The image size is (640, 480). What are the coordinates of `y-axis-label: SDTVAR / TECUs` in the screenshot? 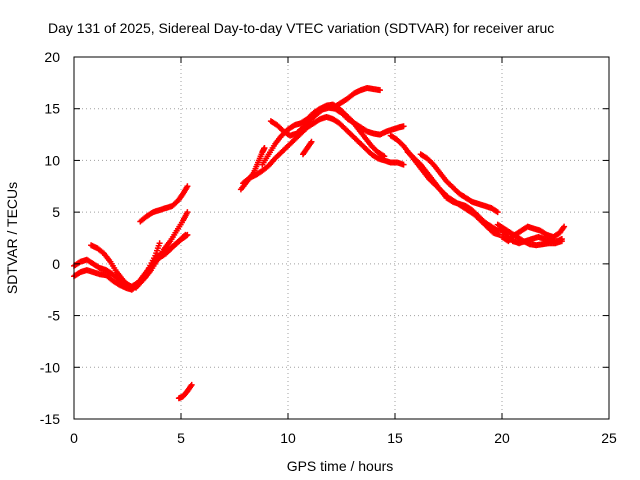 It's located at (12, 238).